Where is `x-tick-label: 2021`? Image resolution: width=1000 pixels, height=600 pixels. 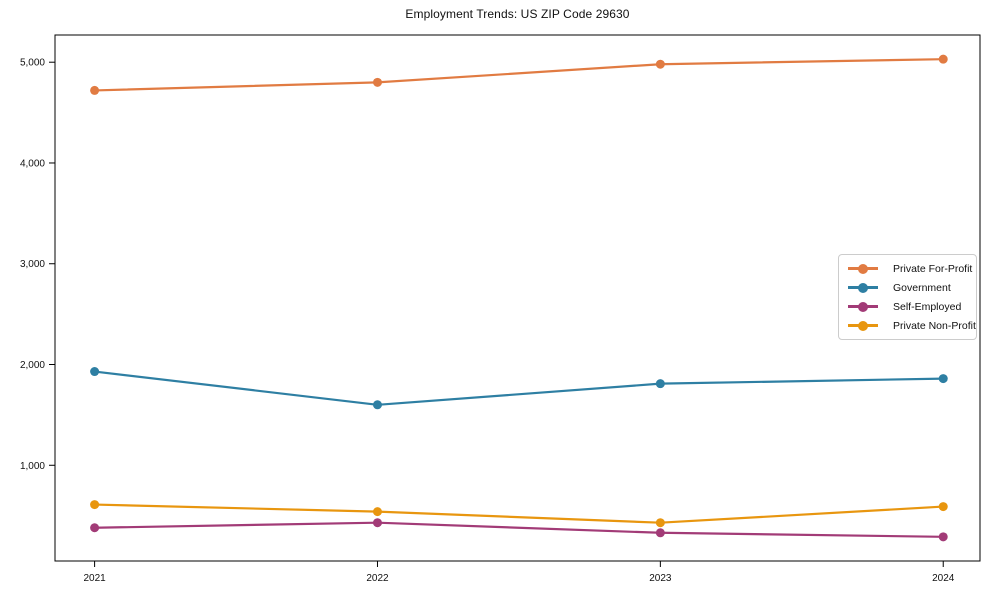
x-tick-label: 2021 is located at coordinates (94, 578).